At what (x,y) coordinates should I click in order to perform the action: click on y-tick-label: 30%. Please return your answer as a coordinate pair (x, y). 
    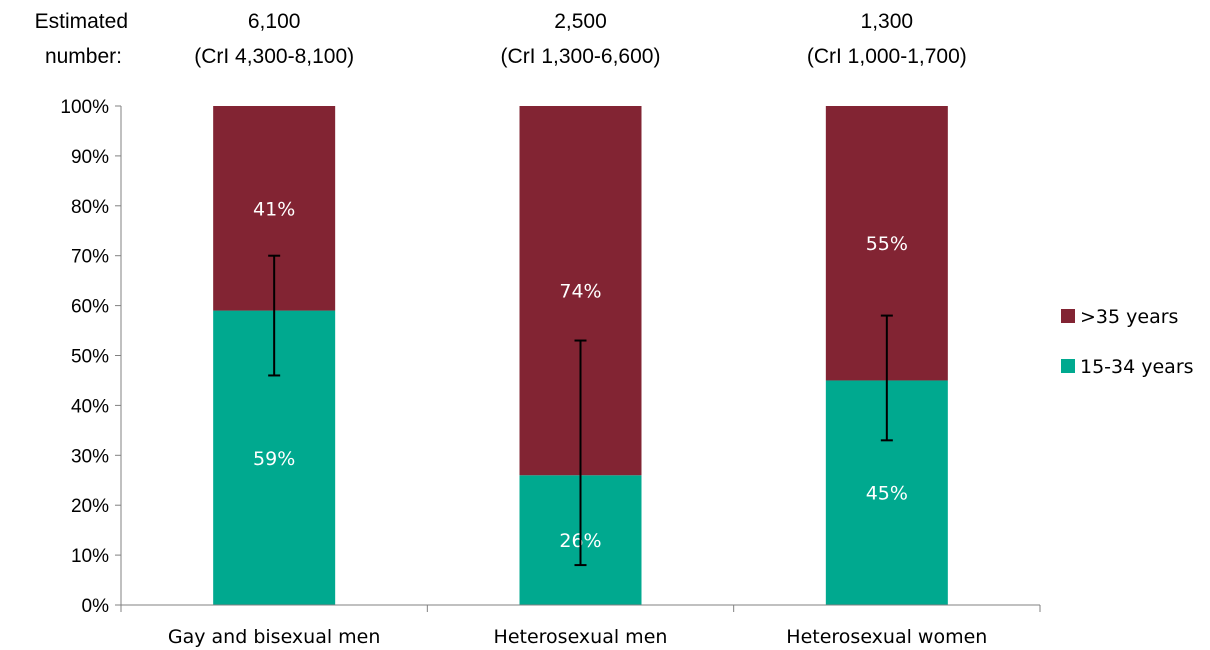
    Looking at the image, I should click on (90, 456).